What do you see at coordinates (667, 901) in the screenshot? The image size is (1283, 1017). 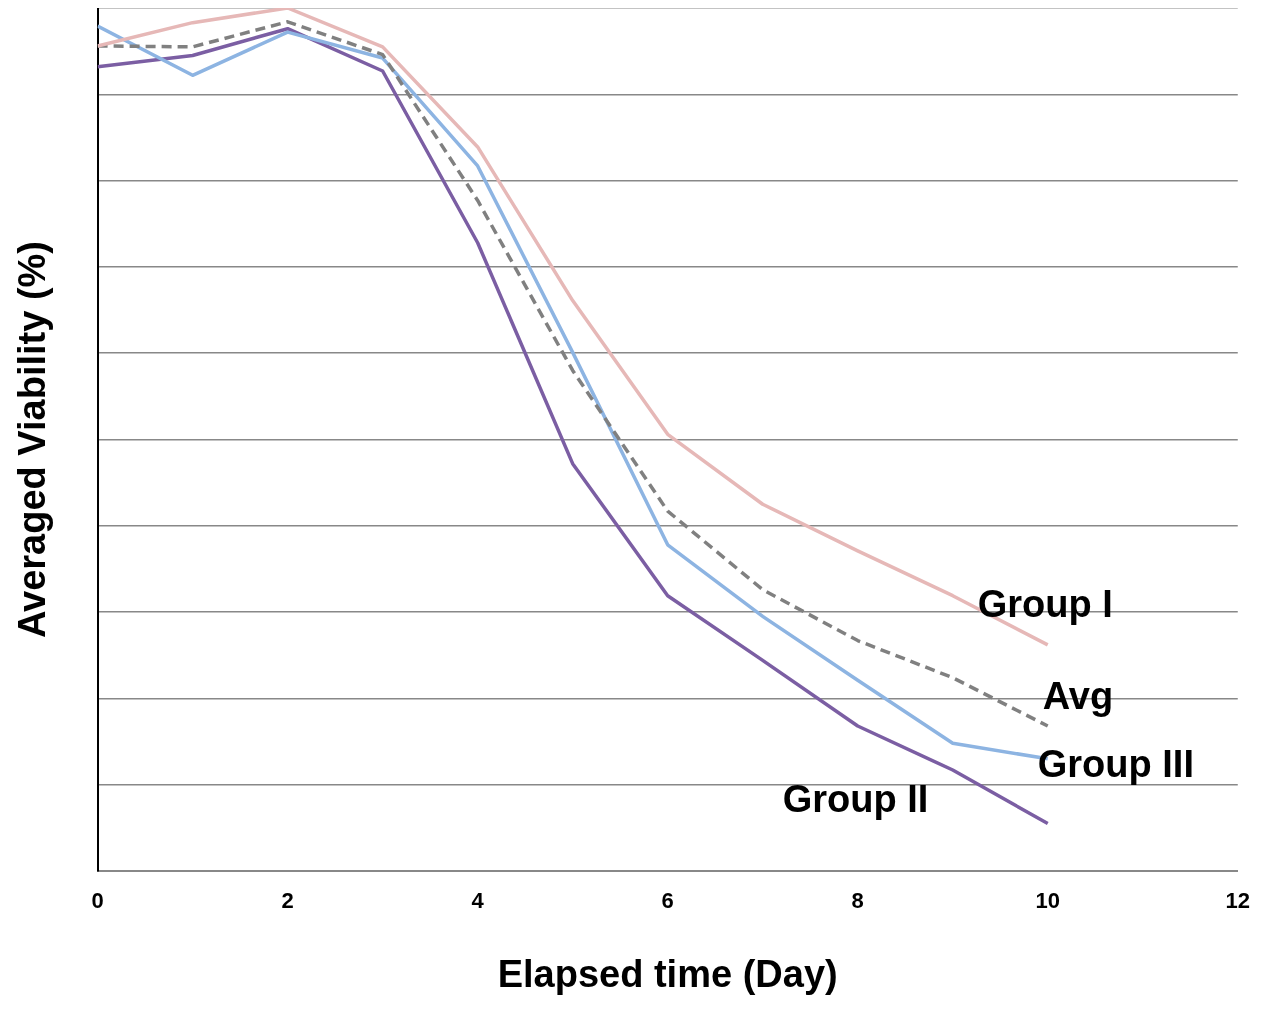 I see `x-tick-label: 6` at bounding box center [667, 901].